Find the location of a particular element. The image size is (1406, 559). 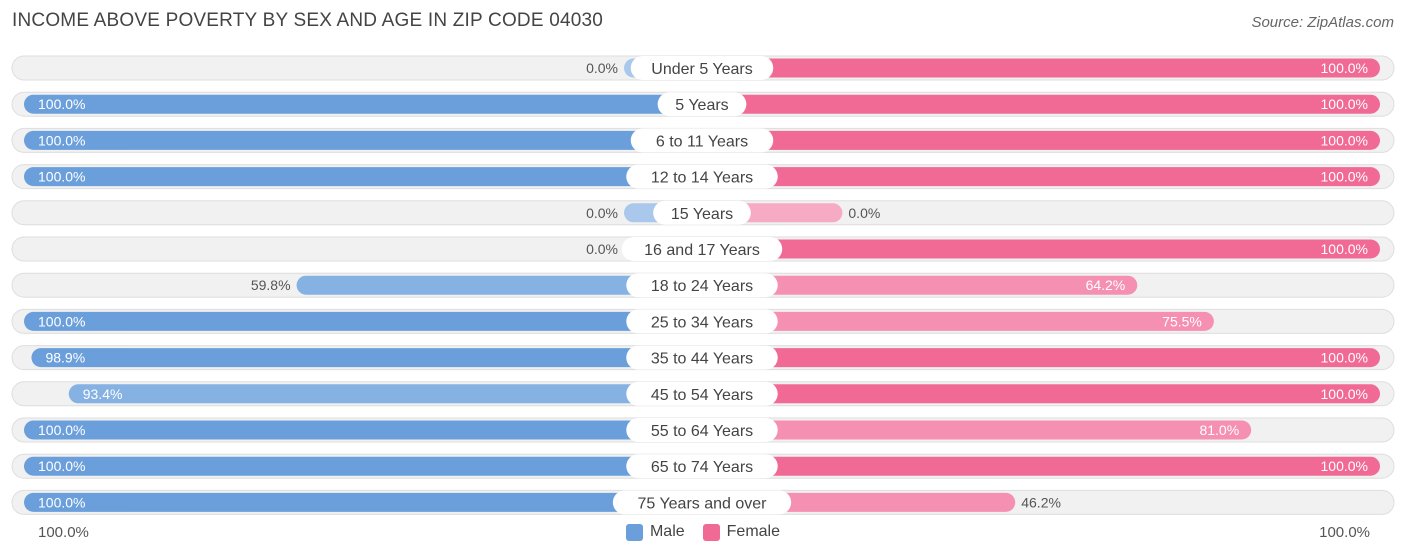

bar-row: 100.0% 100.0% 65 to 74 Years is located at coordinates (703, 466).